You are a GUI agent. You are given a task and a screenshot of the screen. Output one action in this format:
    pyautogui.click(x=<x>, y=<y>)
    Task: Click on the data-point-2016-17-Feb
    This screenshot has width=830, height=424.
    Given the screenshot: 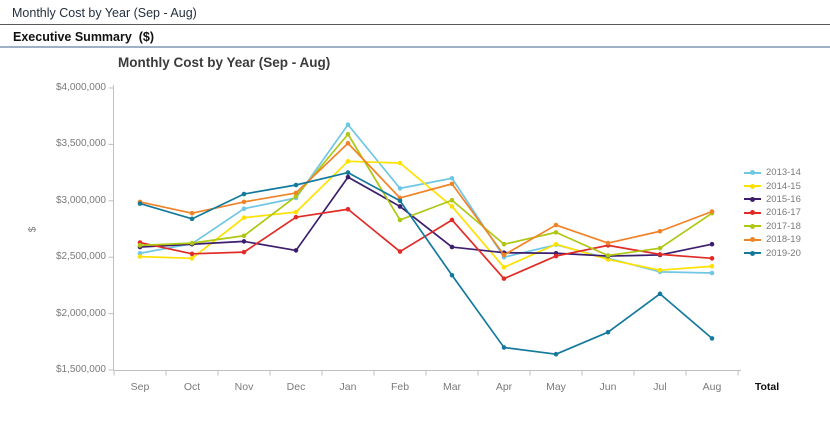 What is the action you would take?
    pyautogui.click(x=400, y=251)
    